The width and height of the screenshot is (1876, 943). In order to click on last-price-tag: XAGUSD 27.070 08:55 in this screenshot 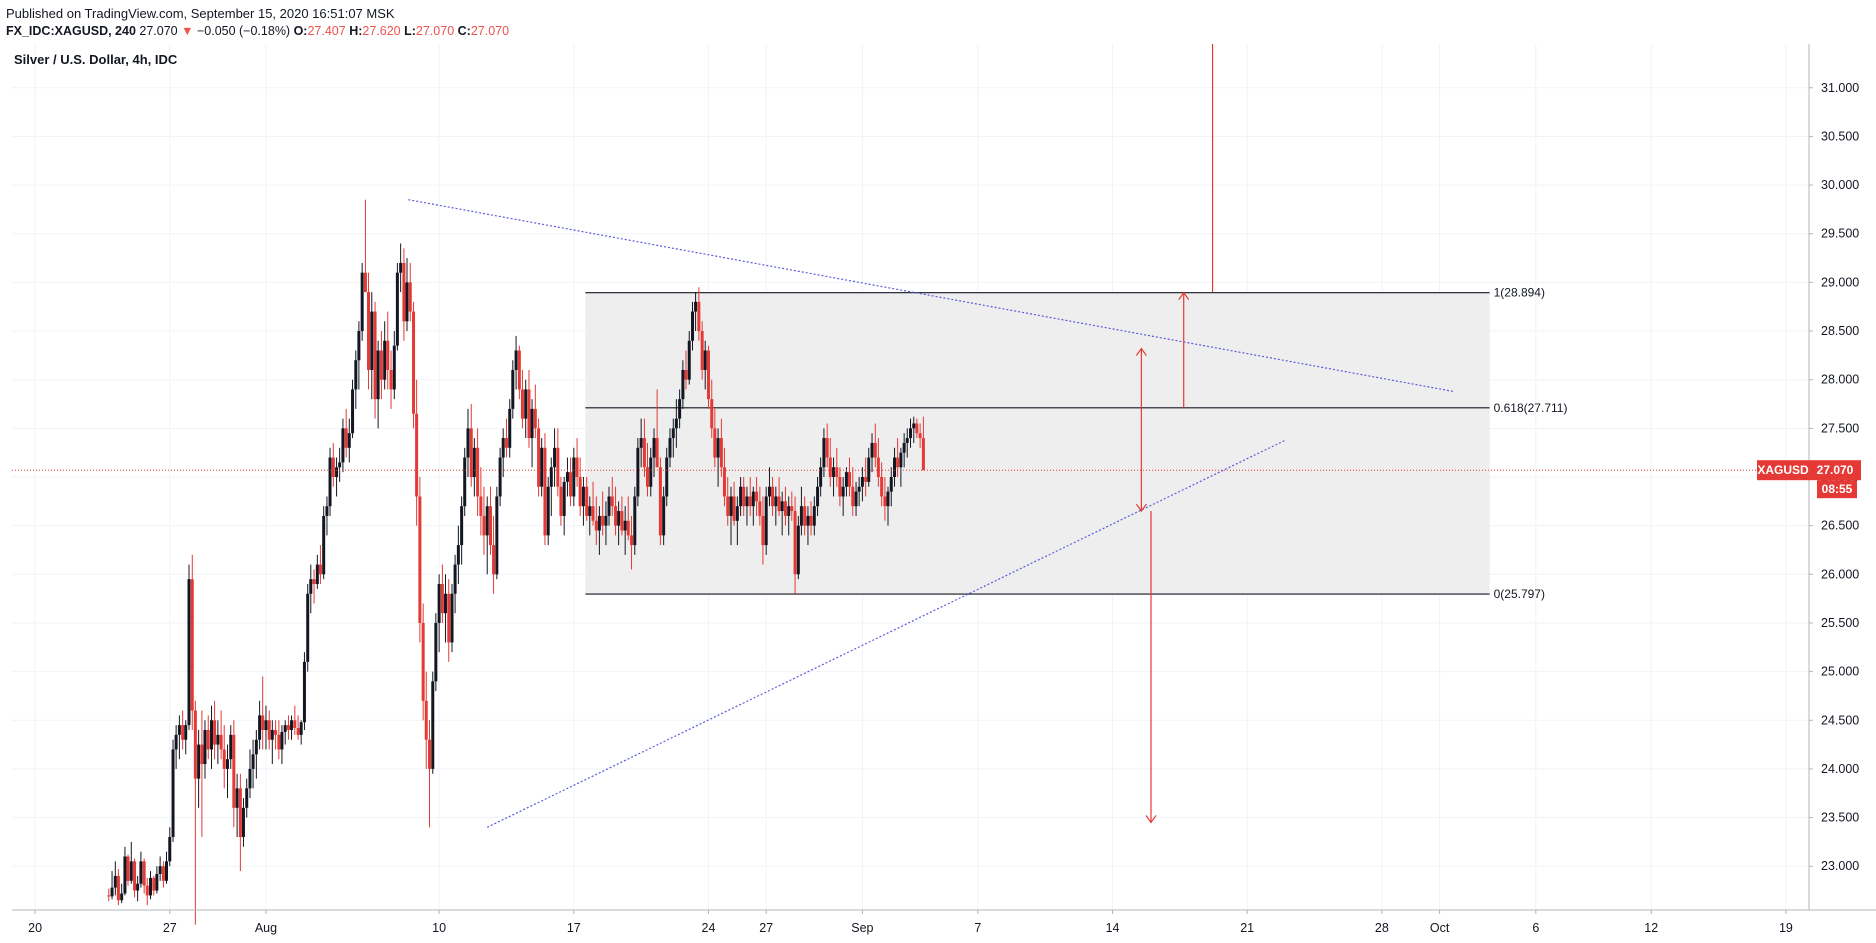, I will do `click(1809, 479)`.